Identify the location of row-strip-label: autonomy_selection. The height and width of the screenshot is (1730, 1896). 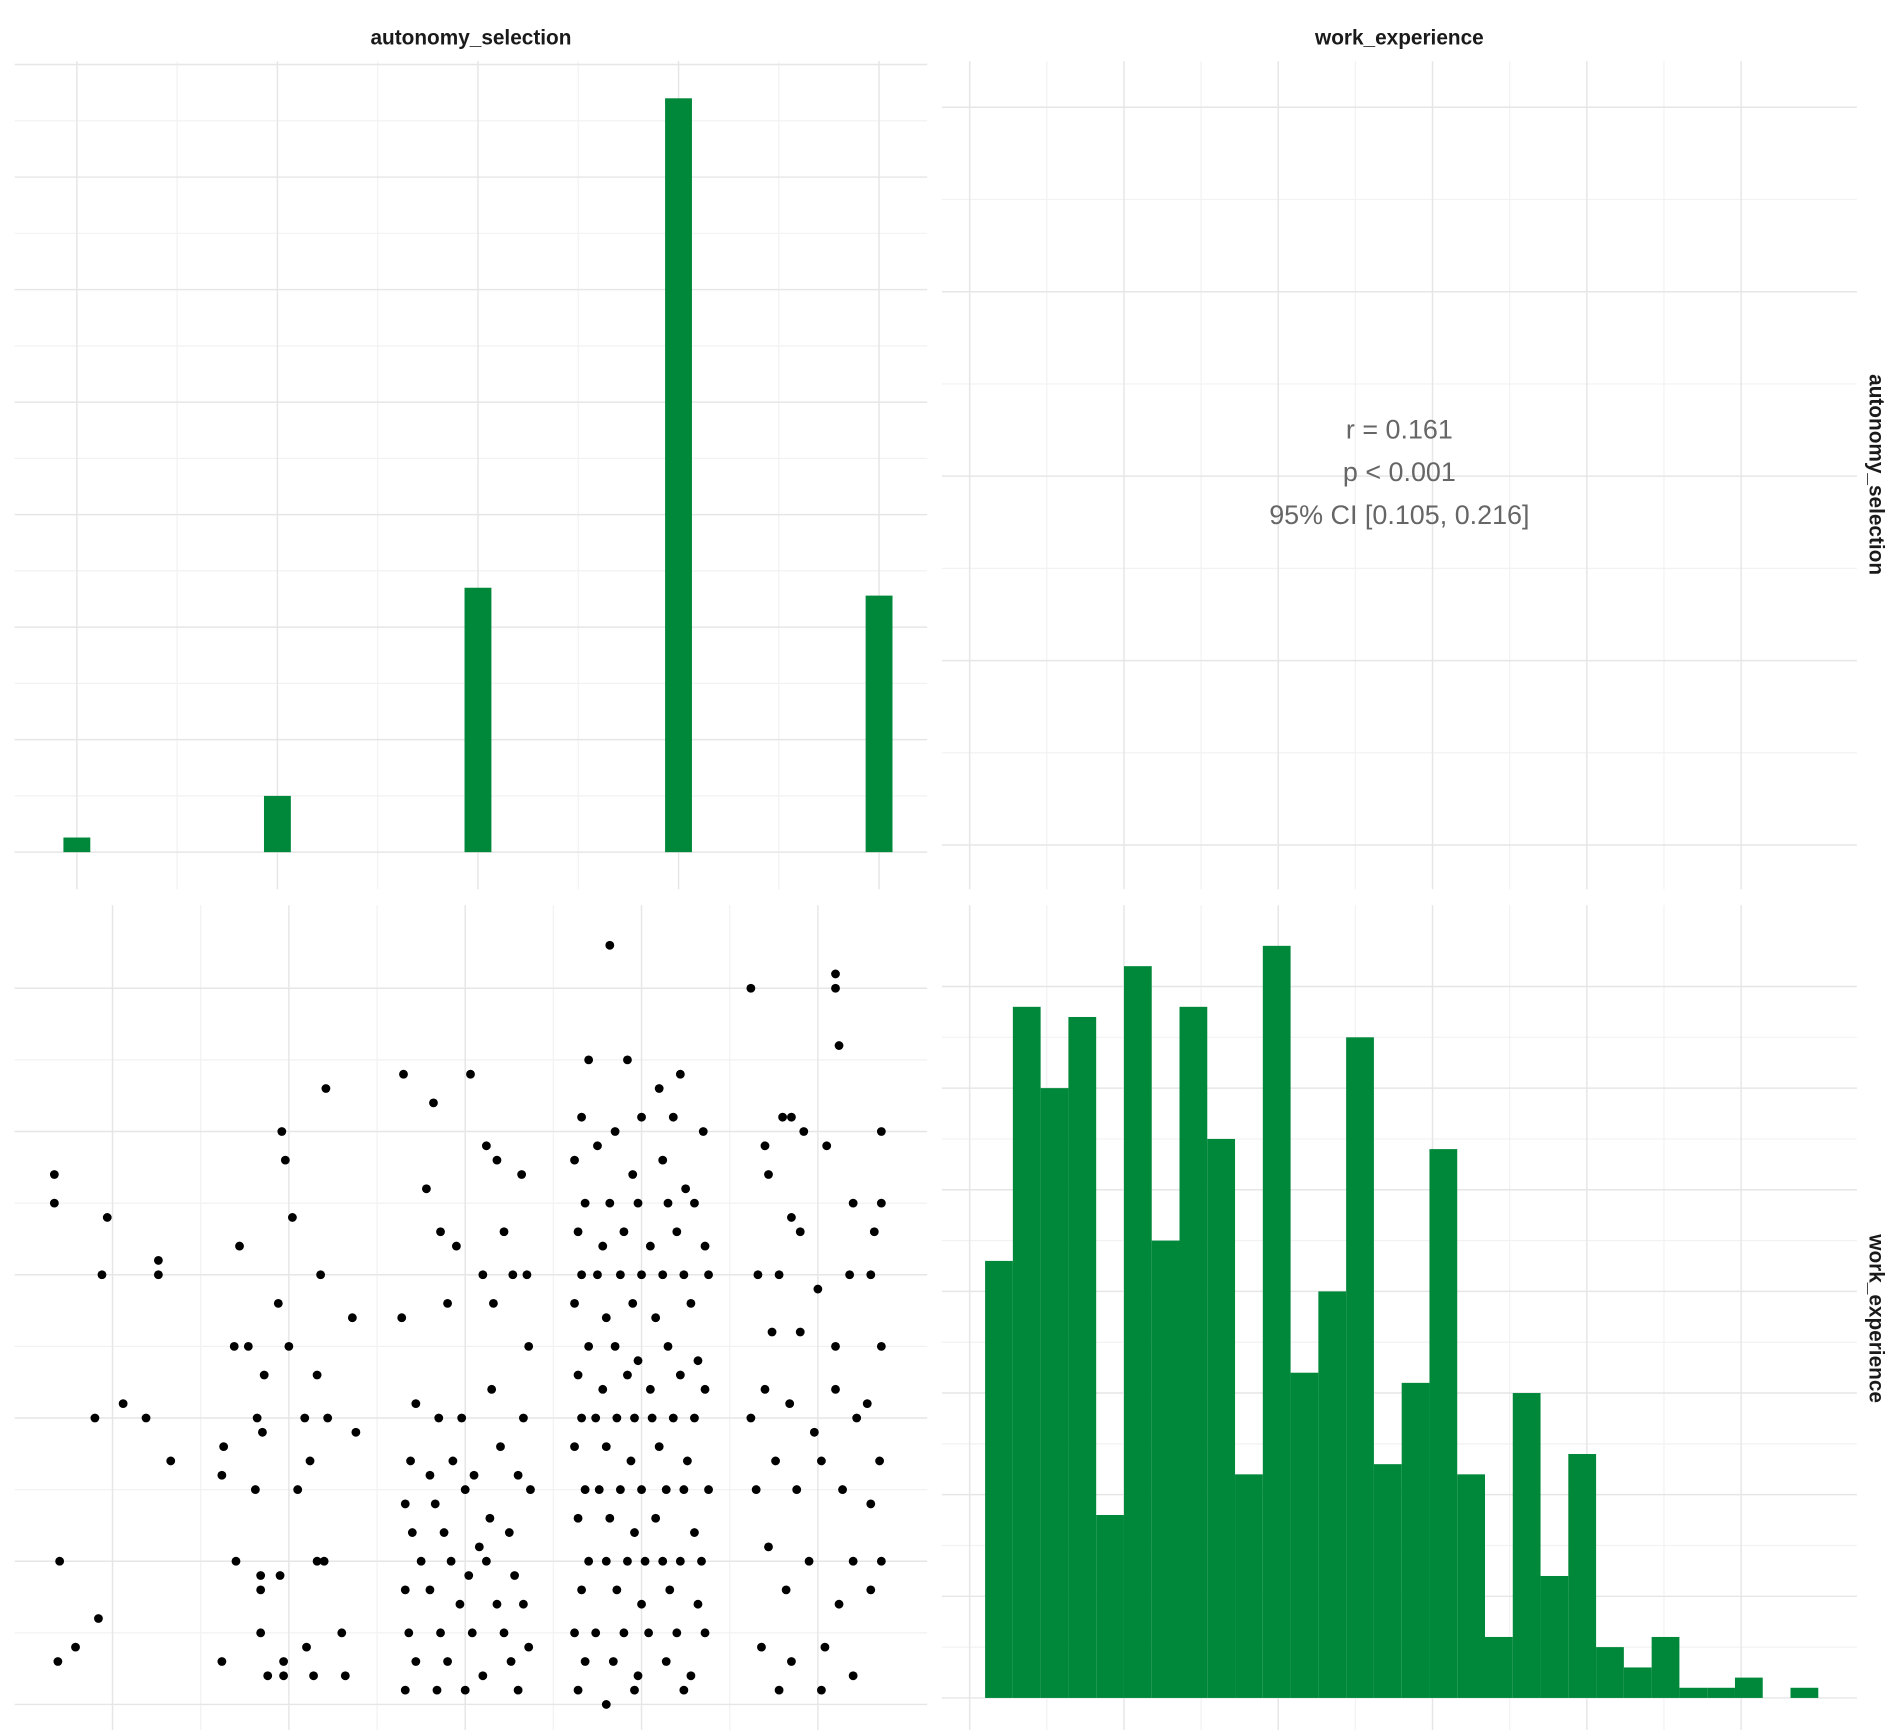
(1876, 474).